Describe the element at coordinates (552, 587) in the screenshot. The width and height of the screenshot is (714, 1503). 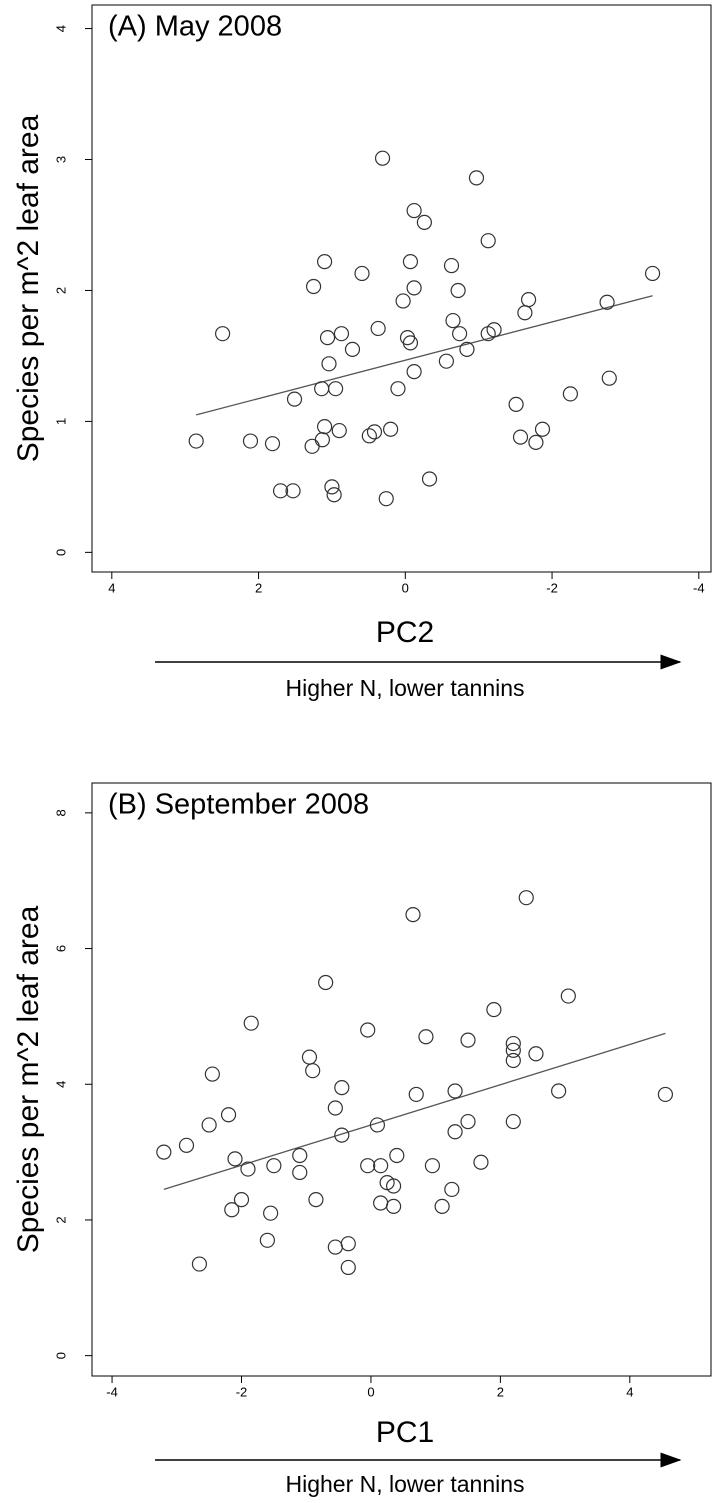
I see `x-tick-label: -2` at that location.